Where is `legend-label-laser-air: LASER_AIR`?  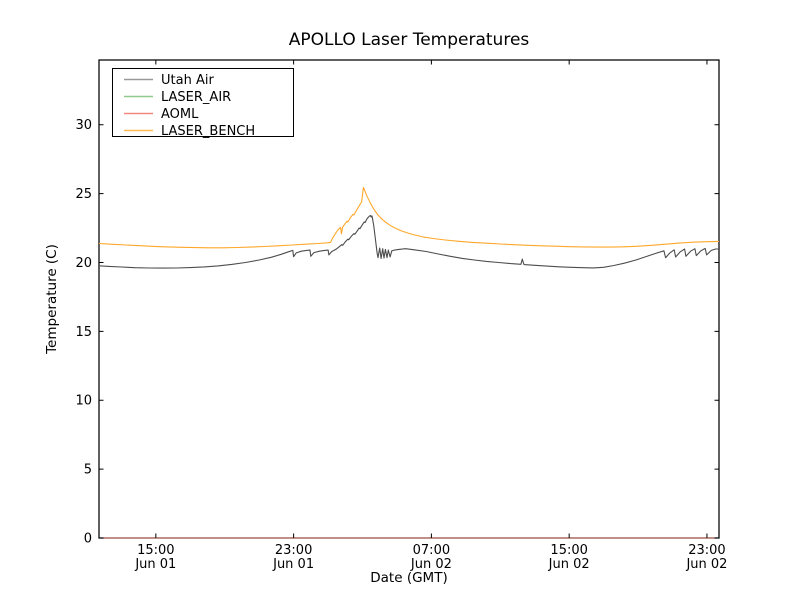
legend-label-laser-air: LASER_AIR is located at coordinates (196, 97).